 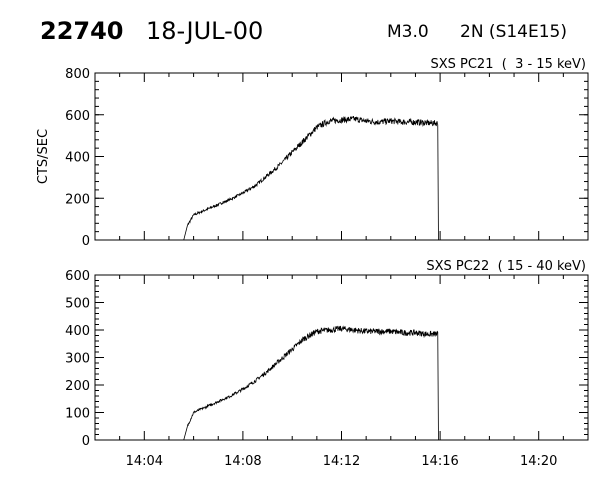 What do you see at coordinates (538, 461) in the screenshot?
I see `x-tick-label: 14:20` at bounding box center [538, 461].